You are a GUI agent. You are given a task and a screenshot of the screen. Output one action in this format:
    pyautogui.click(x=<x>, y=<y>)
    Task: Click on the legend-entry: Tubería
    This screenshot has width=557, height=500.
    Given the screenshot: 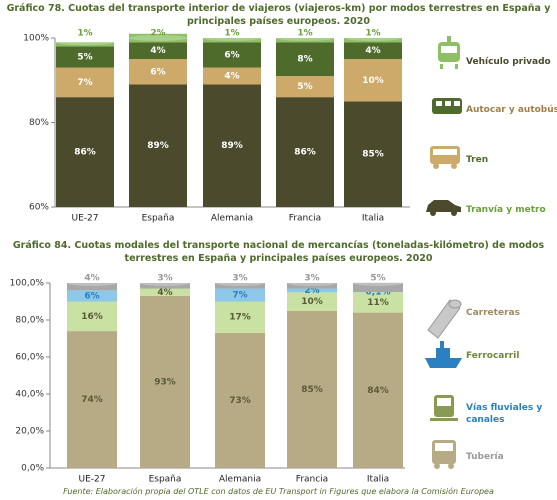 What is the action you would take?
    pyautogui.click(x=485, y=457)
    